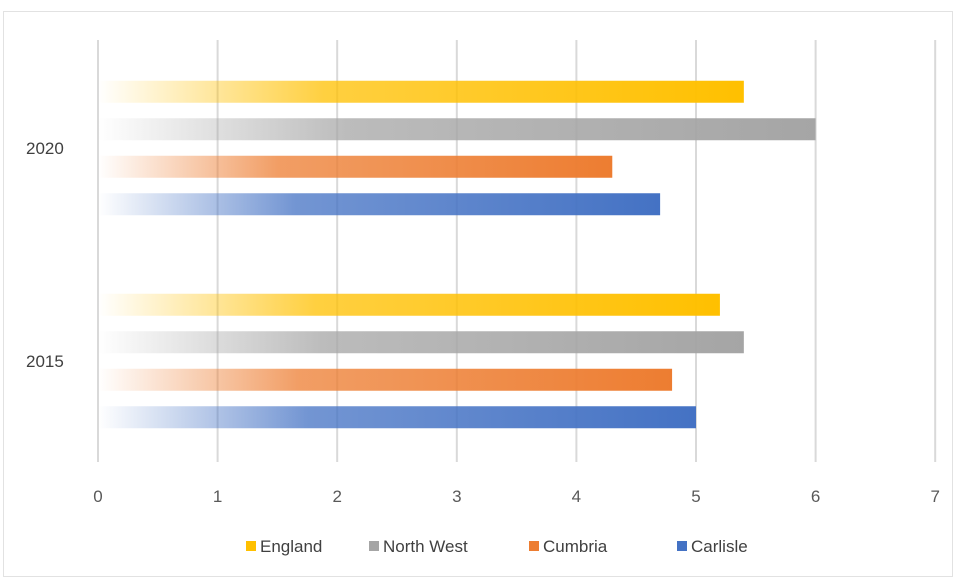 This screenshot has height=581, width=957. What do you see at coordinates (934, 496) in the screenshot?
I see `x-tick-label: 7` at bounding box center [934, 496].